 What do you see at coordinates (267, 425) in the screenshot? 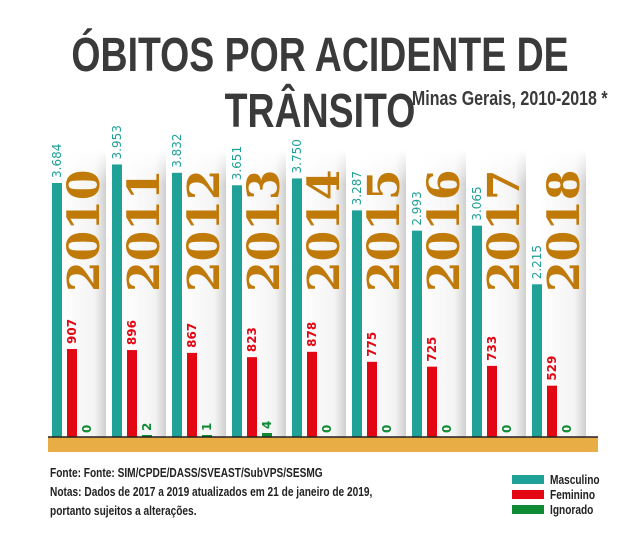
I see `value-label-ignorado: 4` at bounding box center [267, 425].